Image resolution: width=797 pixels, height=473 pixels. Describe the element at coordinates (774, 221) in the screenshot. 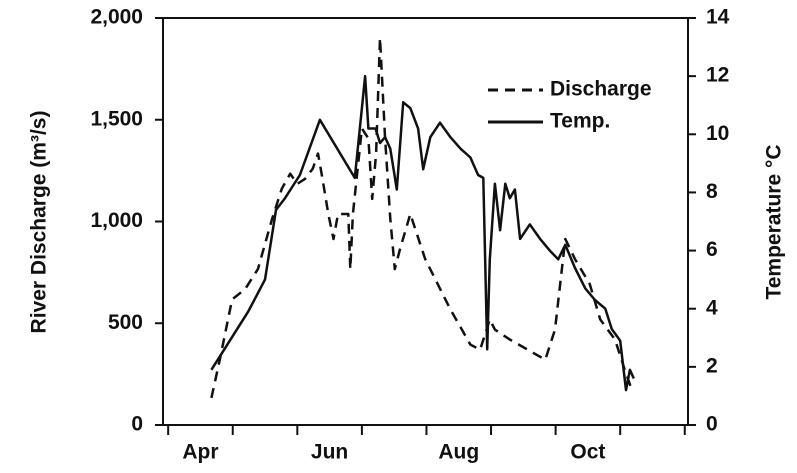

I see `y2-axis-label: Temperature °C` at that location.